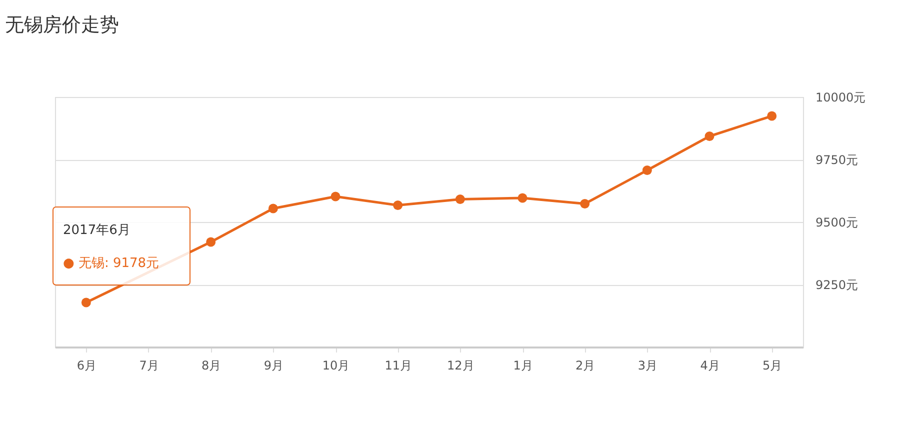 The image size is (918, 423). What do you see at coordinates (212, 365) in the screenshot?
I see `x-tick-label: 8月` at bounding box center [212, 365].